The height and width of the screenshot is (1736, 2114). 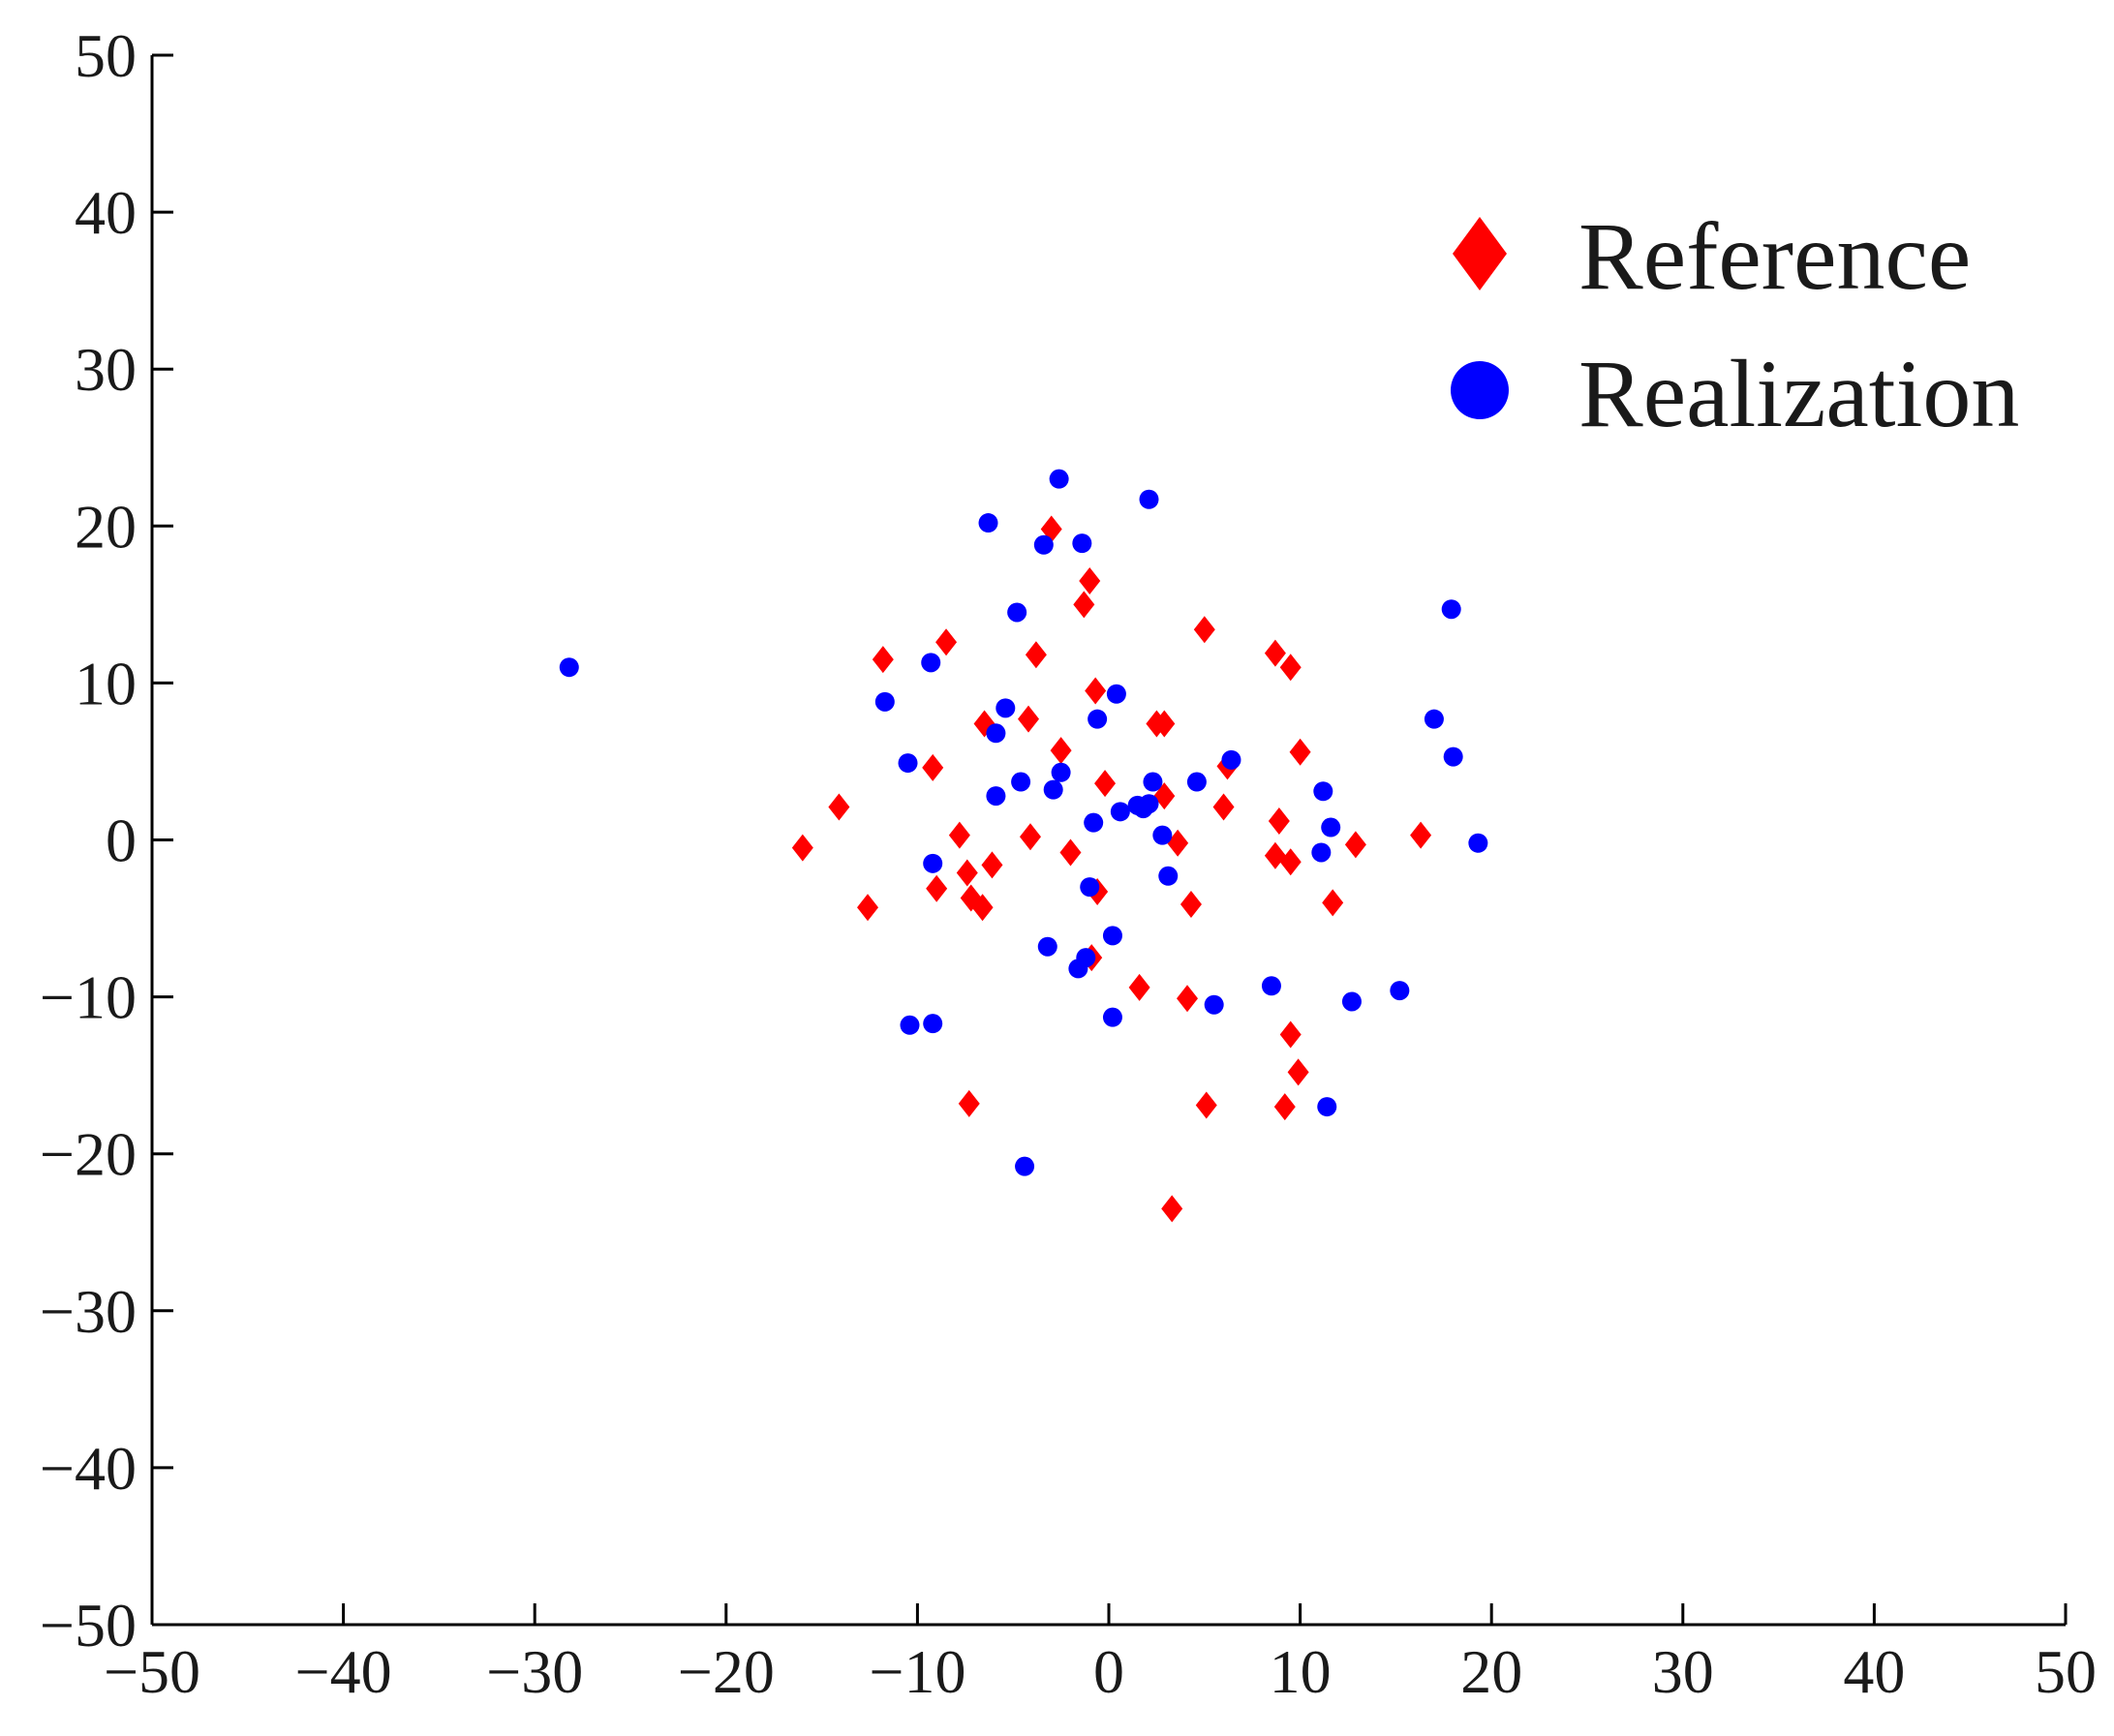 What do you see at coordinates (1491, 1671) in the screenshot?
I see `x-tick-label: 20` at bounding box center [1491, 1671].